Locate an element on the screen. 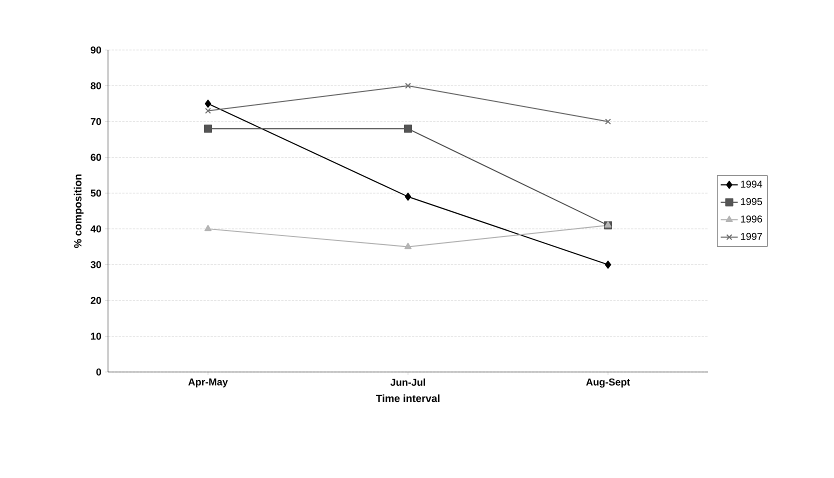 The image size is (834, 478). y-tick-label: 40 is located at coordinates (96, 228).